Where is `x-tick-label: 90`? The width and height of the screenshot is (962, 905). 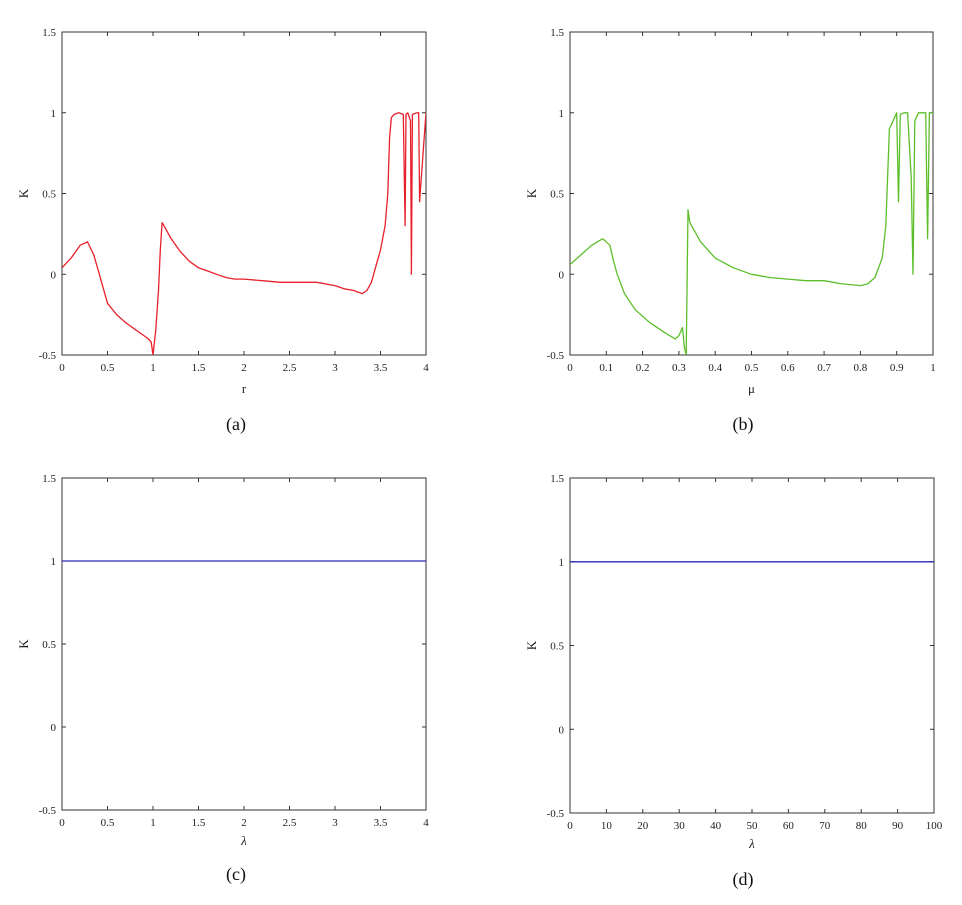
x-tick-label: 90 is located at coordinates (898, 826).